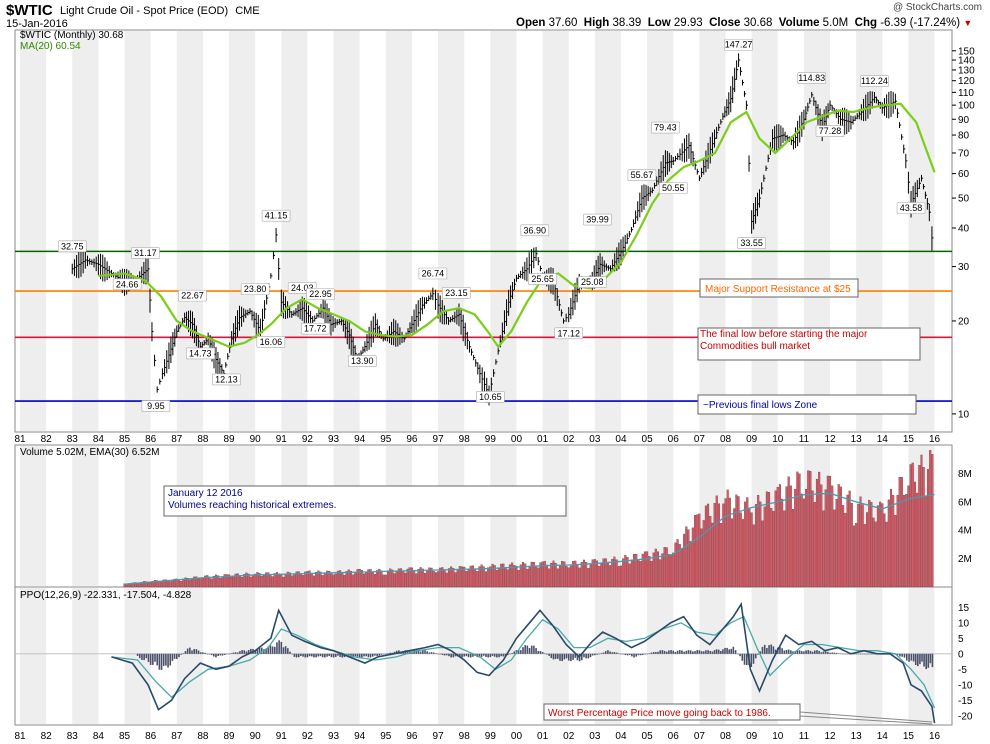  Describe the element at coordinates (621, 439) in the screenshot. I see `price-x-tick-label: 04` at that location.